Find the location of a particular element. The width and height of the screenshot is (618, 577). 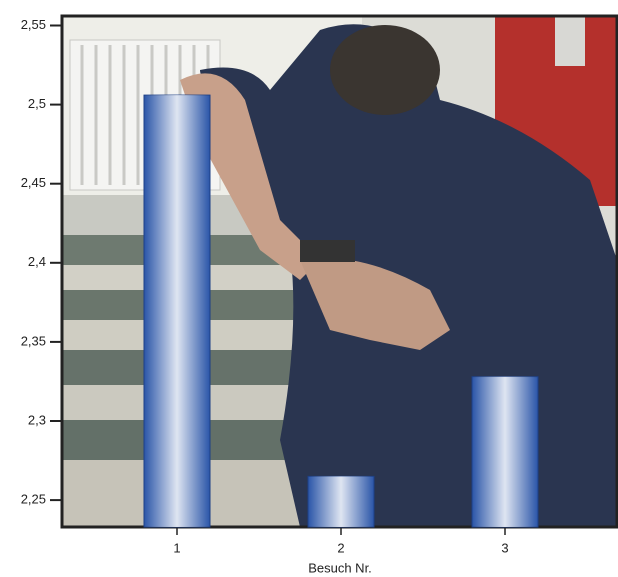

y-tick-label: 2,45 is located at coordinates (33, 182).